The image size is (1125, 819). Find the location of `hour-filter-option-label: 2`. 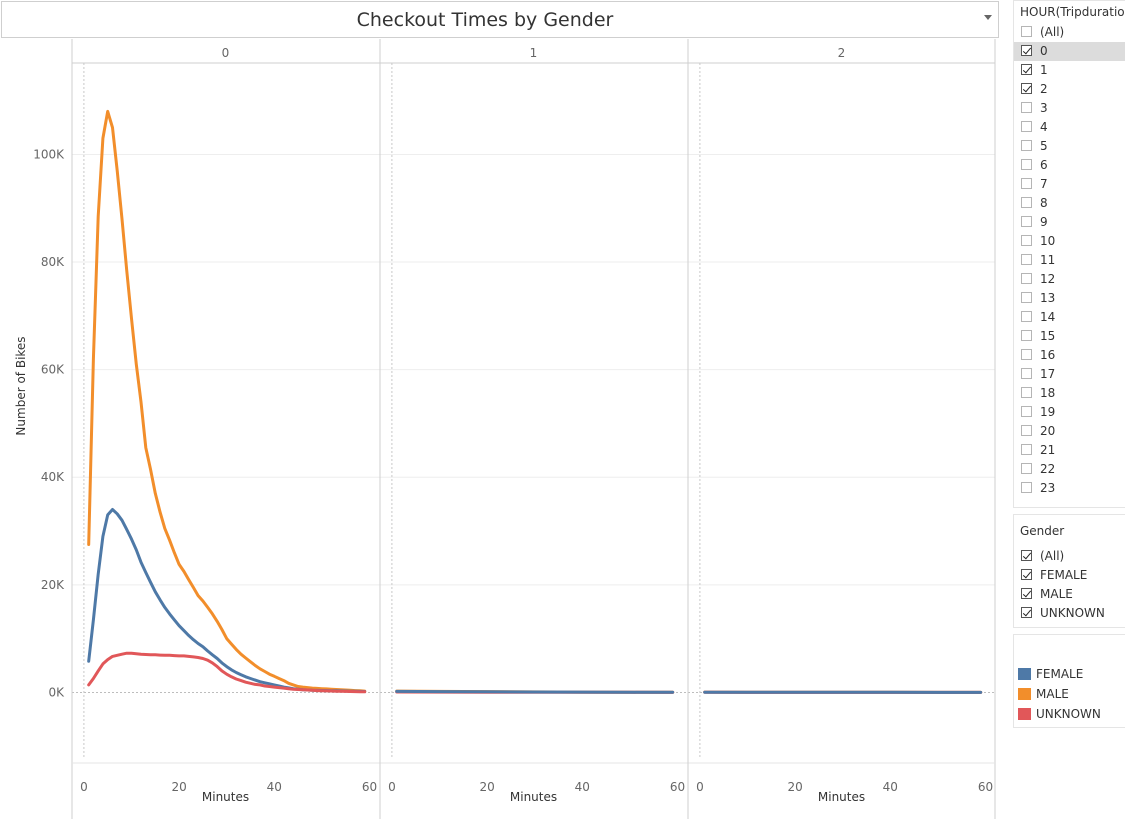

hour-filter-option-label: 2 is located at coordinates (1044, 89).